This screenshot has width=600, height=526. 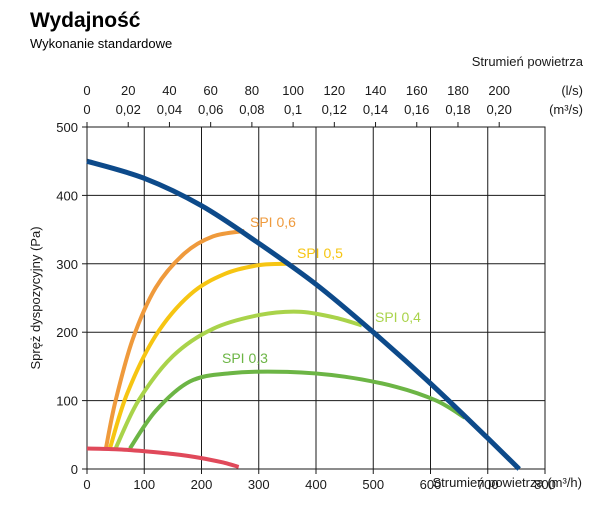 What do you see at coordinates (86, 484) in the screenshot?
I see `x-tick-label: 0` at bounding box center [86, 484].